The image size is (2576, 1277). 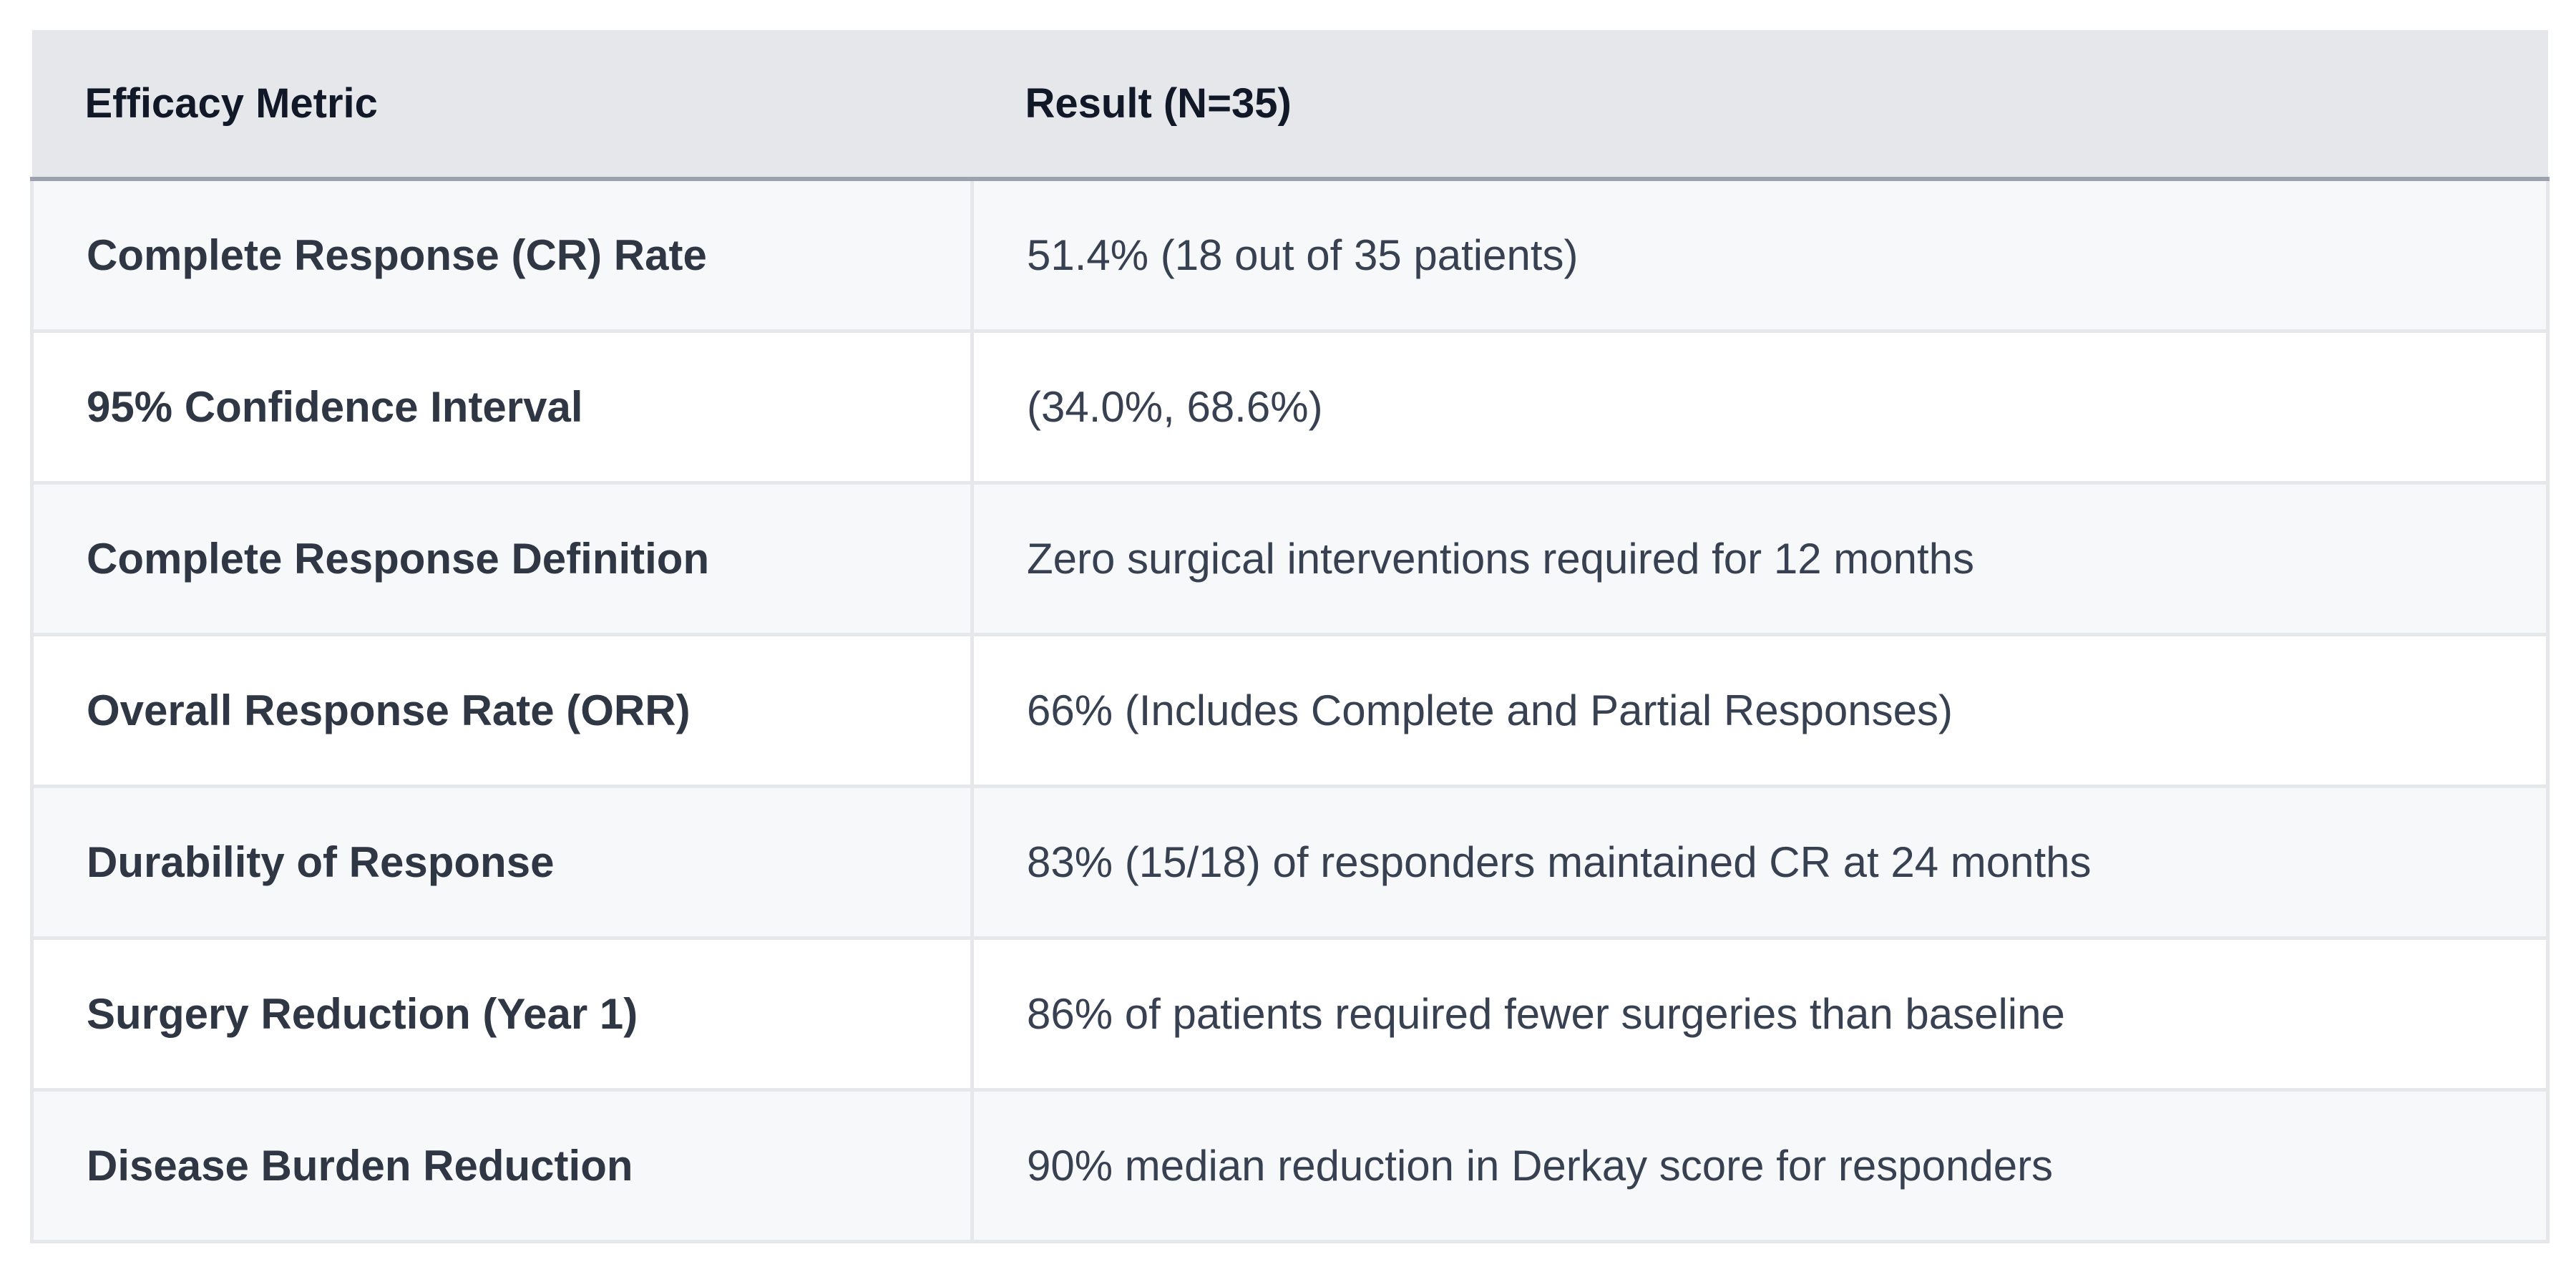 I want to click on table-header-row: Efficacy Metric Result (N=35), so click(x=1289, y=105).